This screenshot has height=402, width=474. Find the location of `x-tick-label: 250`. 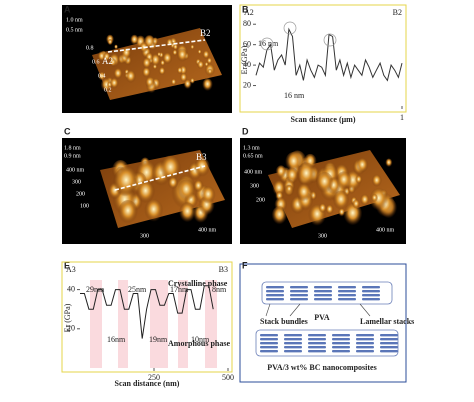

x-tick-label: 250 is located at coordinates (154, 377).